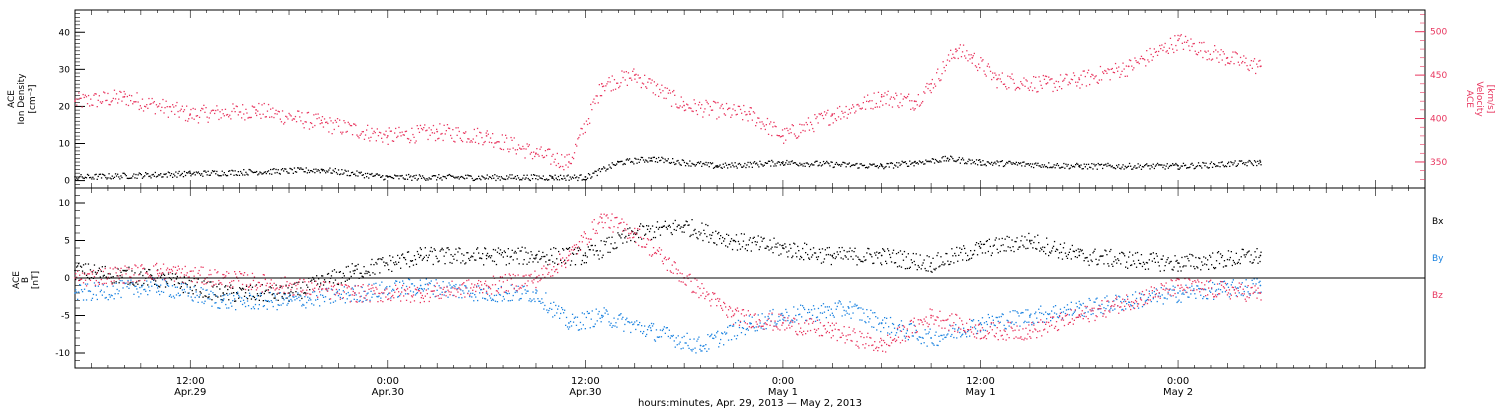  What do you see at coordinates (387, 136) in the screenshot?
I see `data-point-velocity` at bounding box center [387, 136].